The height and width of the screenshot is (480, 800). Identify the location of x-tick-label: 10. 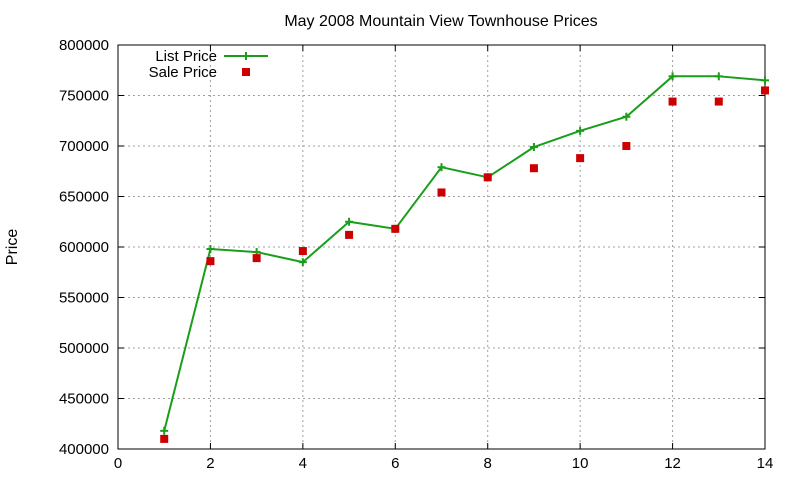
(580, 463).